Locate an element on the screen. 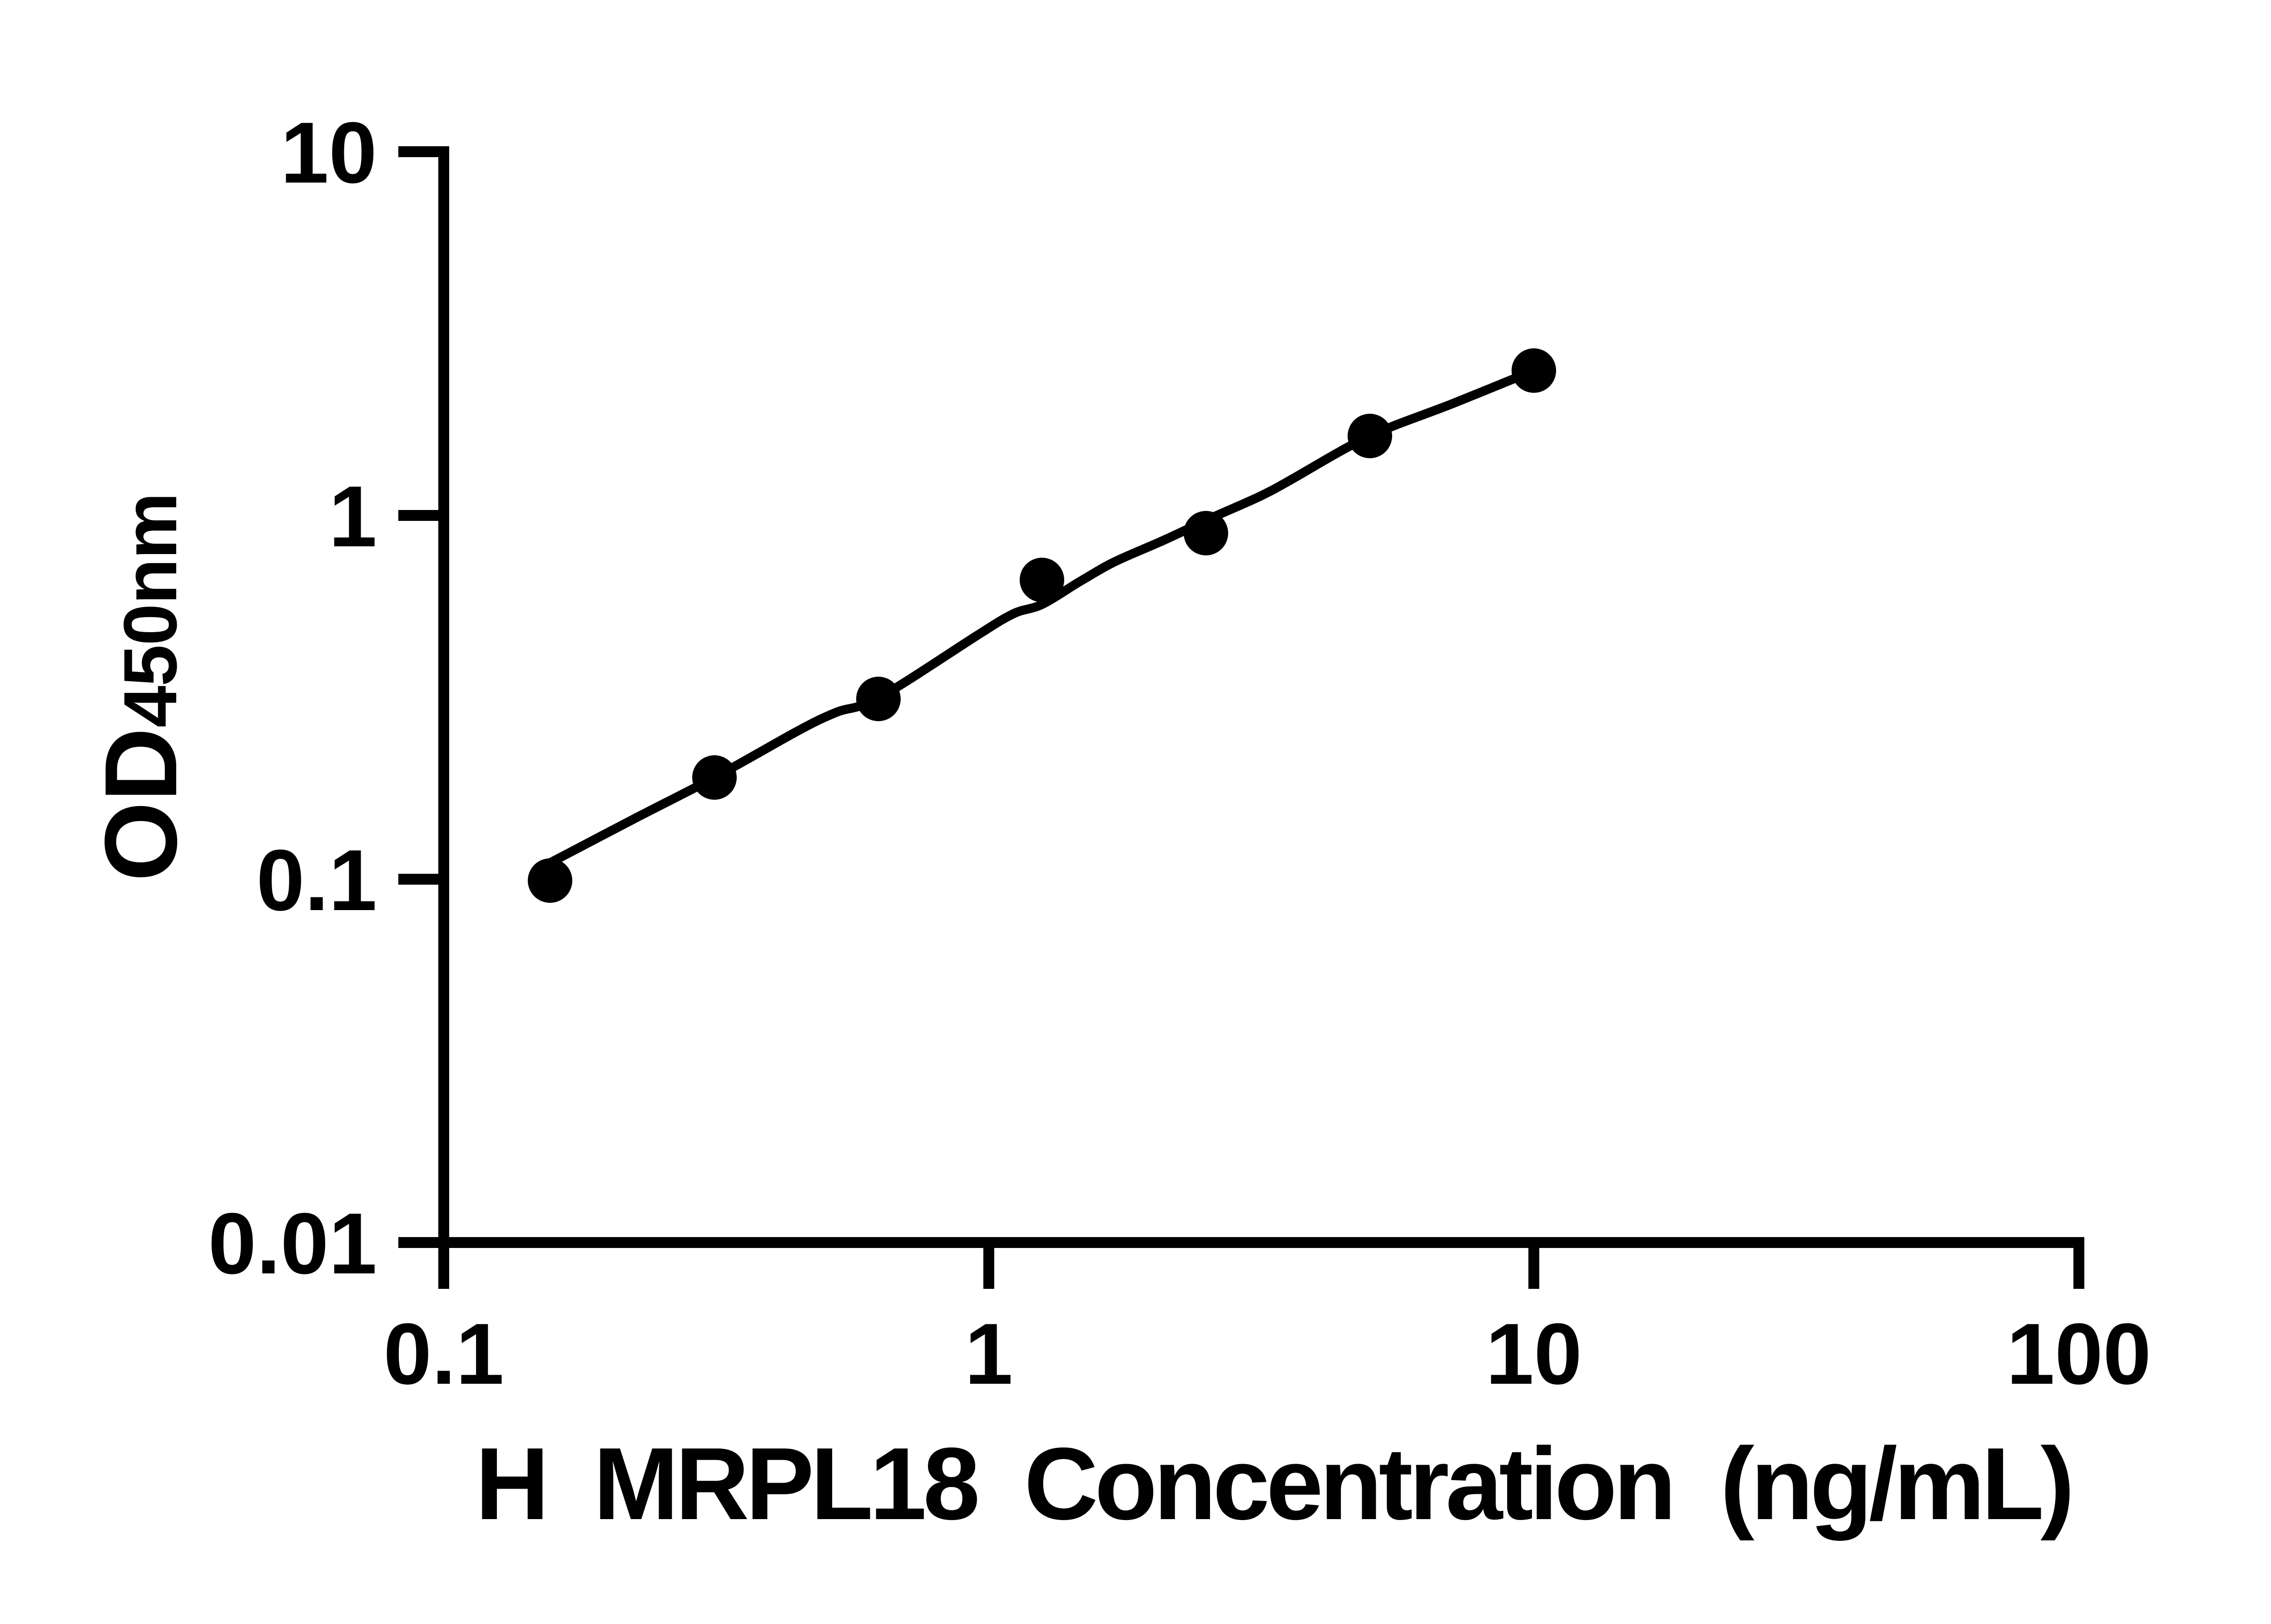 Image resolution: width=2271 pixels, height=1624 pixels. svg-text: H MRPL18 Concentration (ng/mL) is located at coordinates (1273, 1483).